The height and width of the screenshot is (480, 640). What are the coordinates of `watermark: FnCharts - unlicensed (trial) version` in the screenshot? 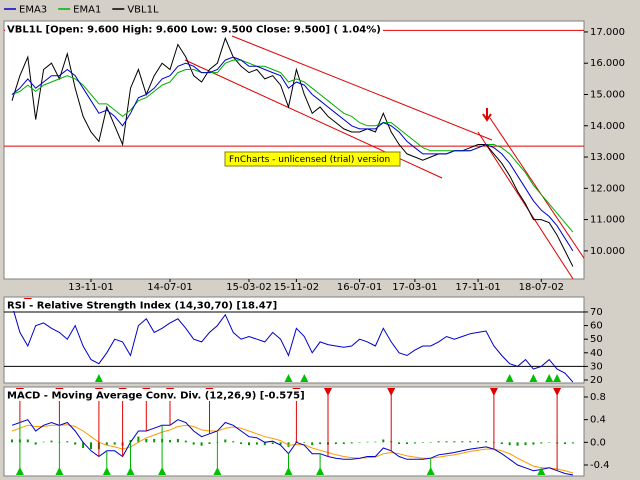 It's located at (309, 160).